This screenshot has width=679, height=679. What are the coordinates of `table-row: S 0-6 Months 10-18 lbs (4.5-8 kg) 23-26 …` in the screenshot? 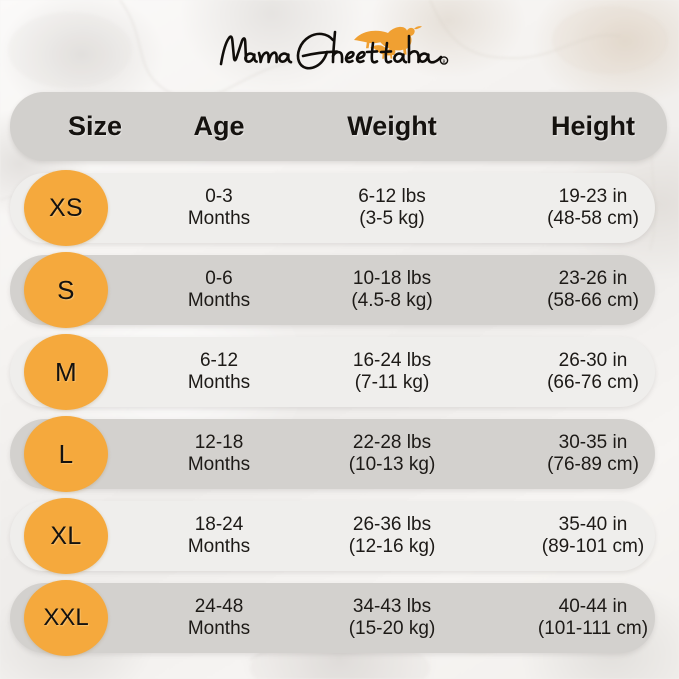 It's located at (332, 290).